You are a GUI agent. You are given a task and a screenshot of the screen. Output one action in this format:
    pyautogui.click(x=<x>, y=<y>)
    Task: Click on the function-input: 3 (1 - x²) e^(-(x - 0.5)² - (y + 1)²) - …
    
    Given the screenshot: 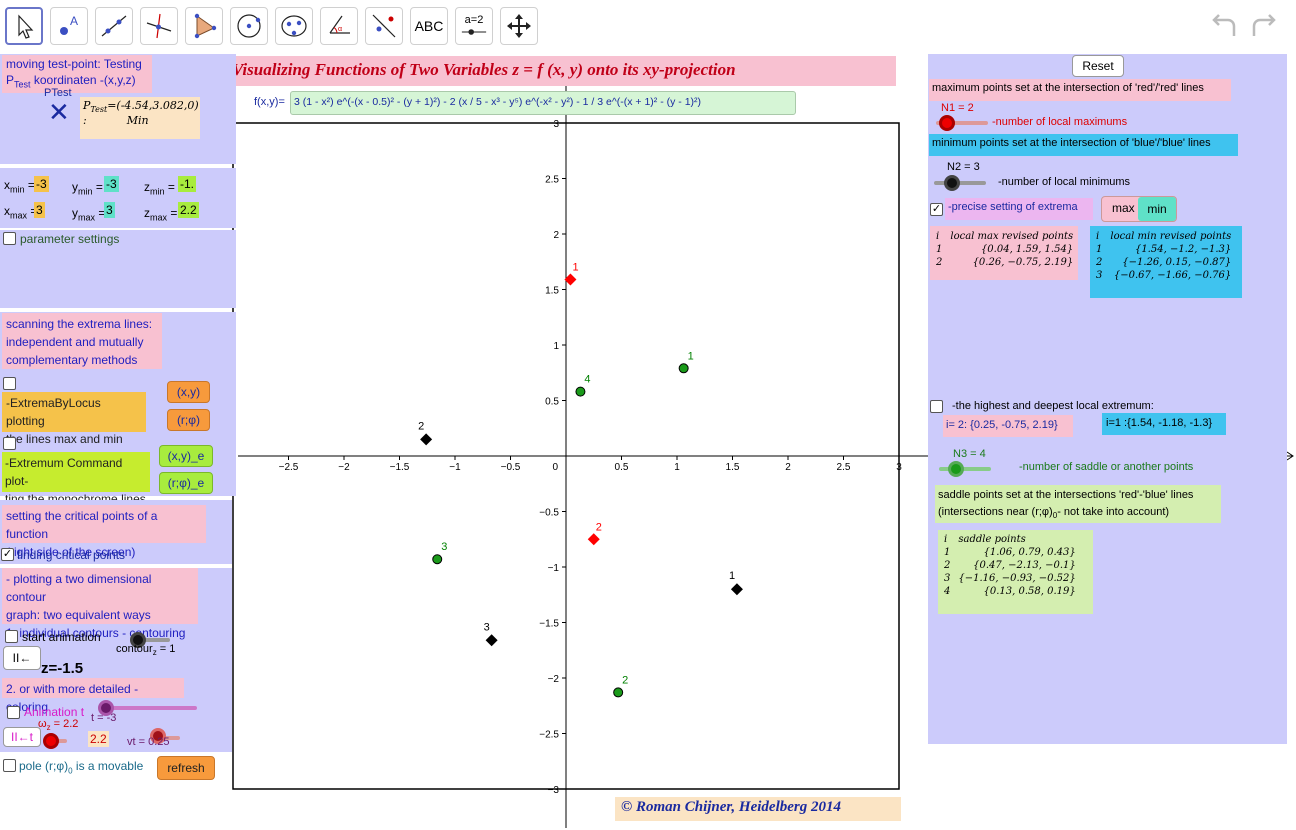 What is the action you would take?
    pyautogui.click(x=543, y=103)
    